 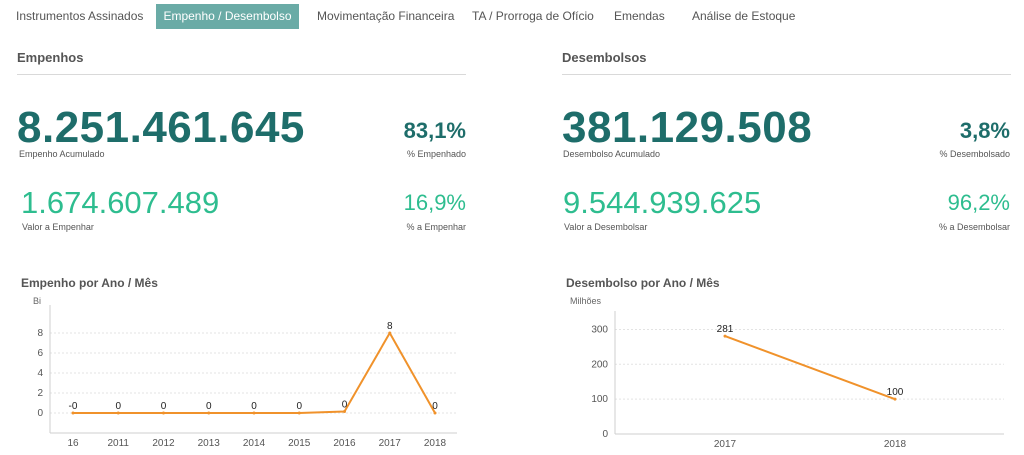 I want to click on tab-analise-estoque: Análise de Estoque, so click(x=744, y=16).